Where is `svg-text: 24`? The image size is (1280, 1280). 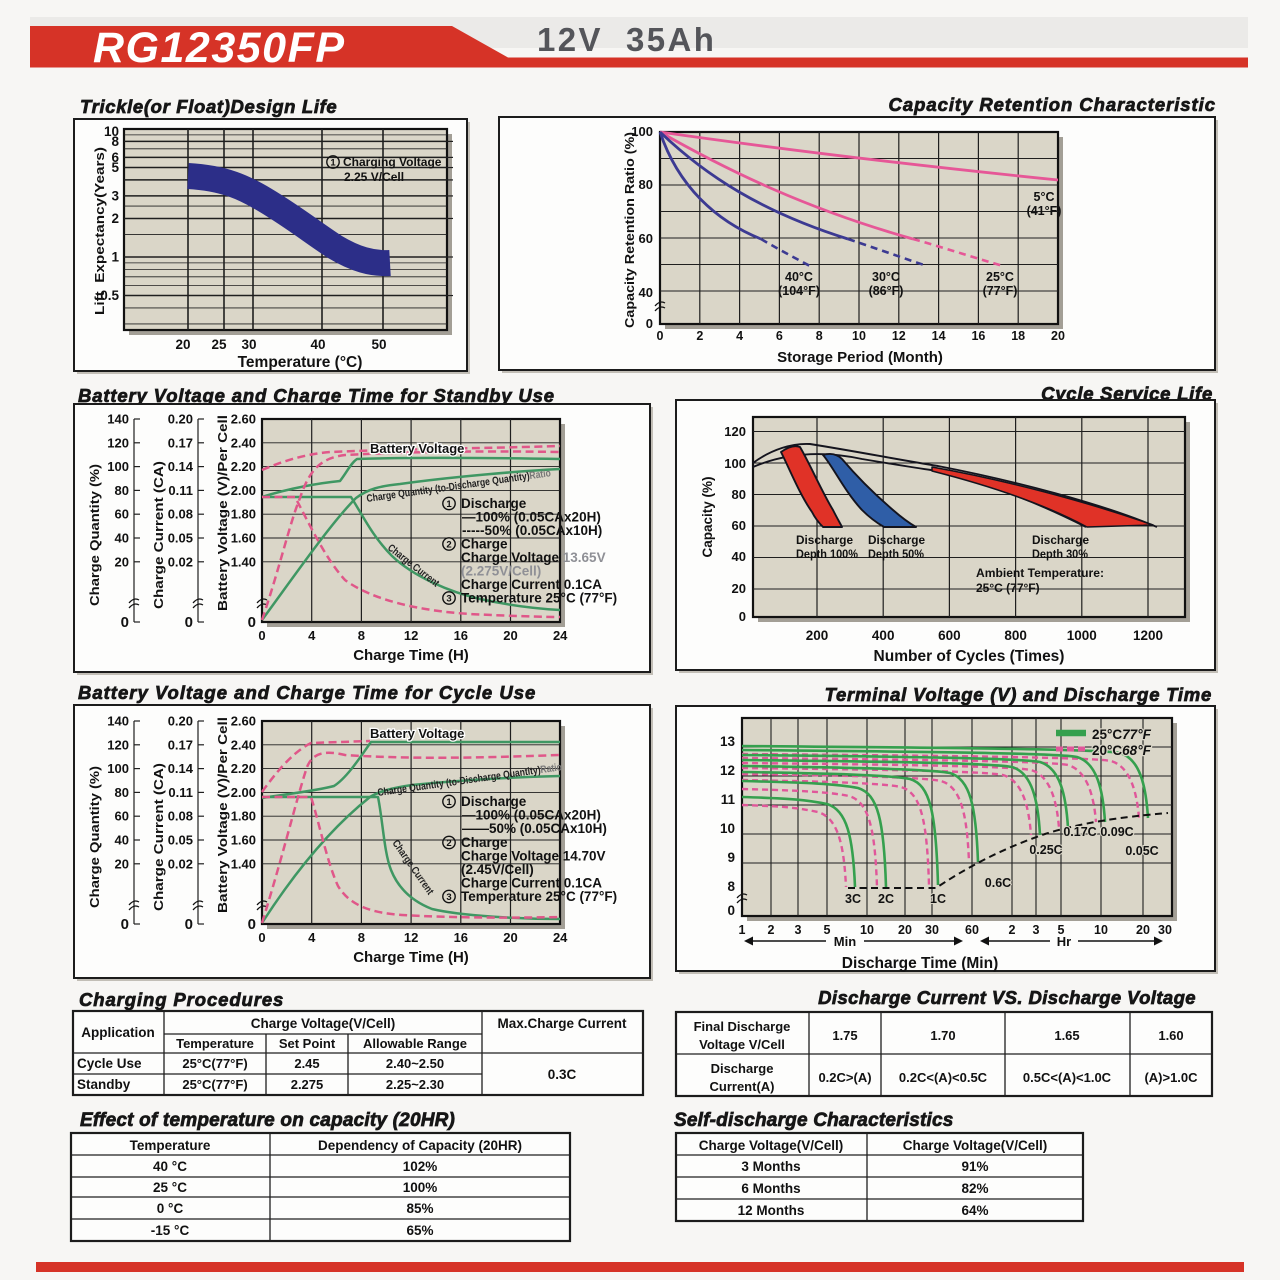
svg-text: 24 is located at coordinates (560, 635).